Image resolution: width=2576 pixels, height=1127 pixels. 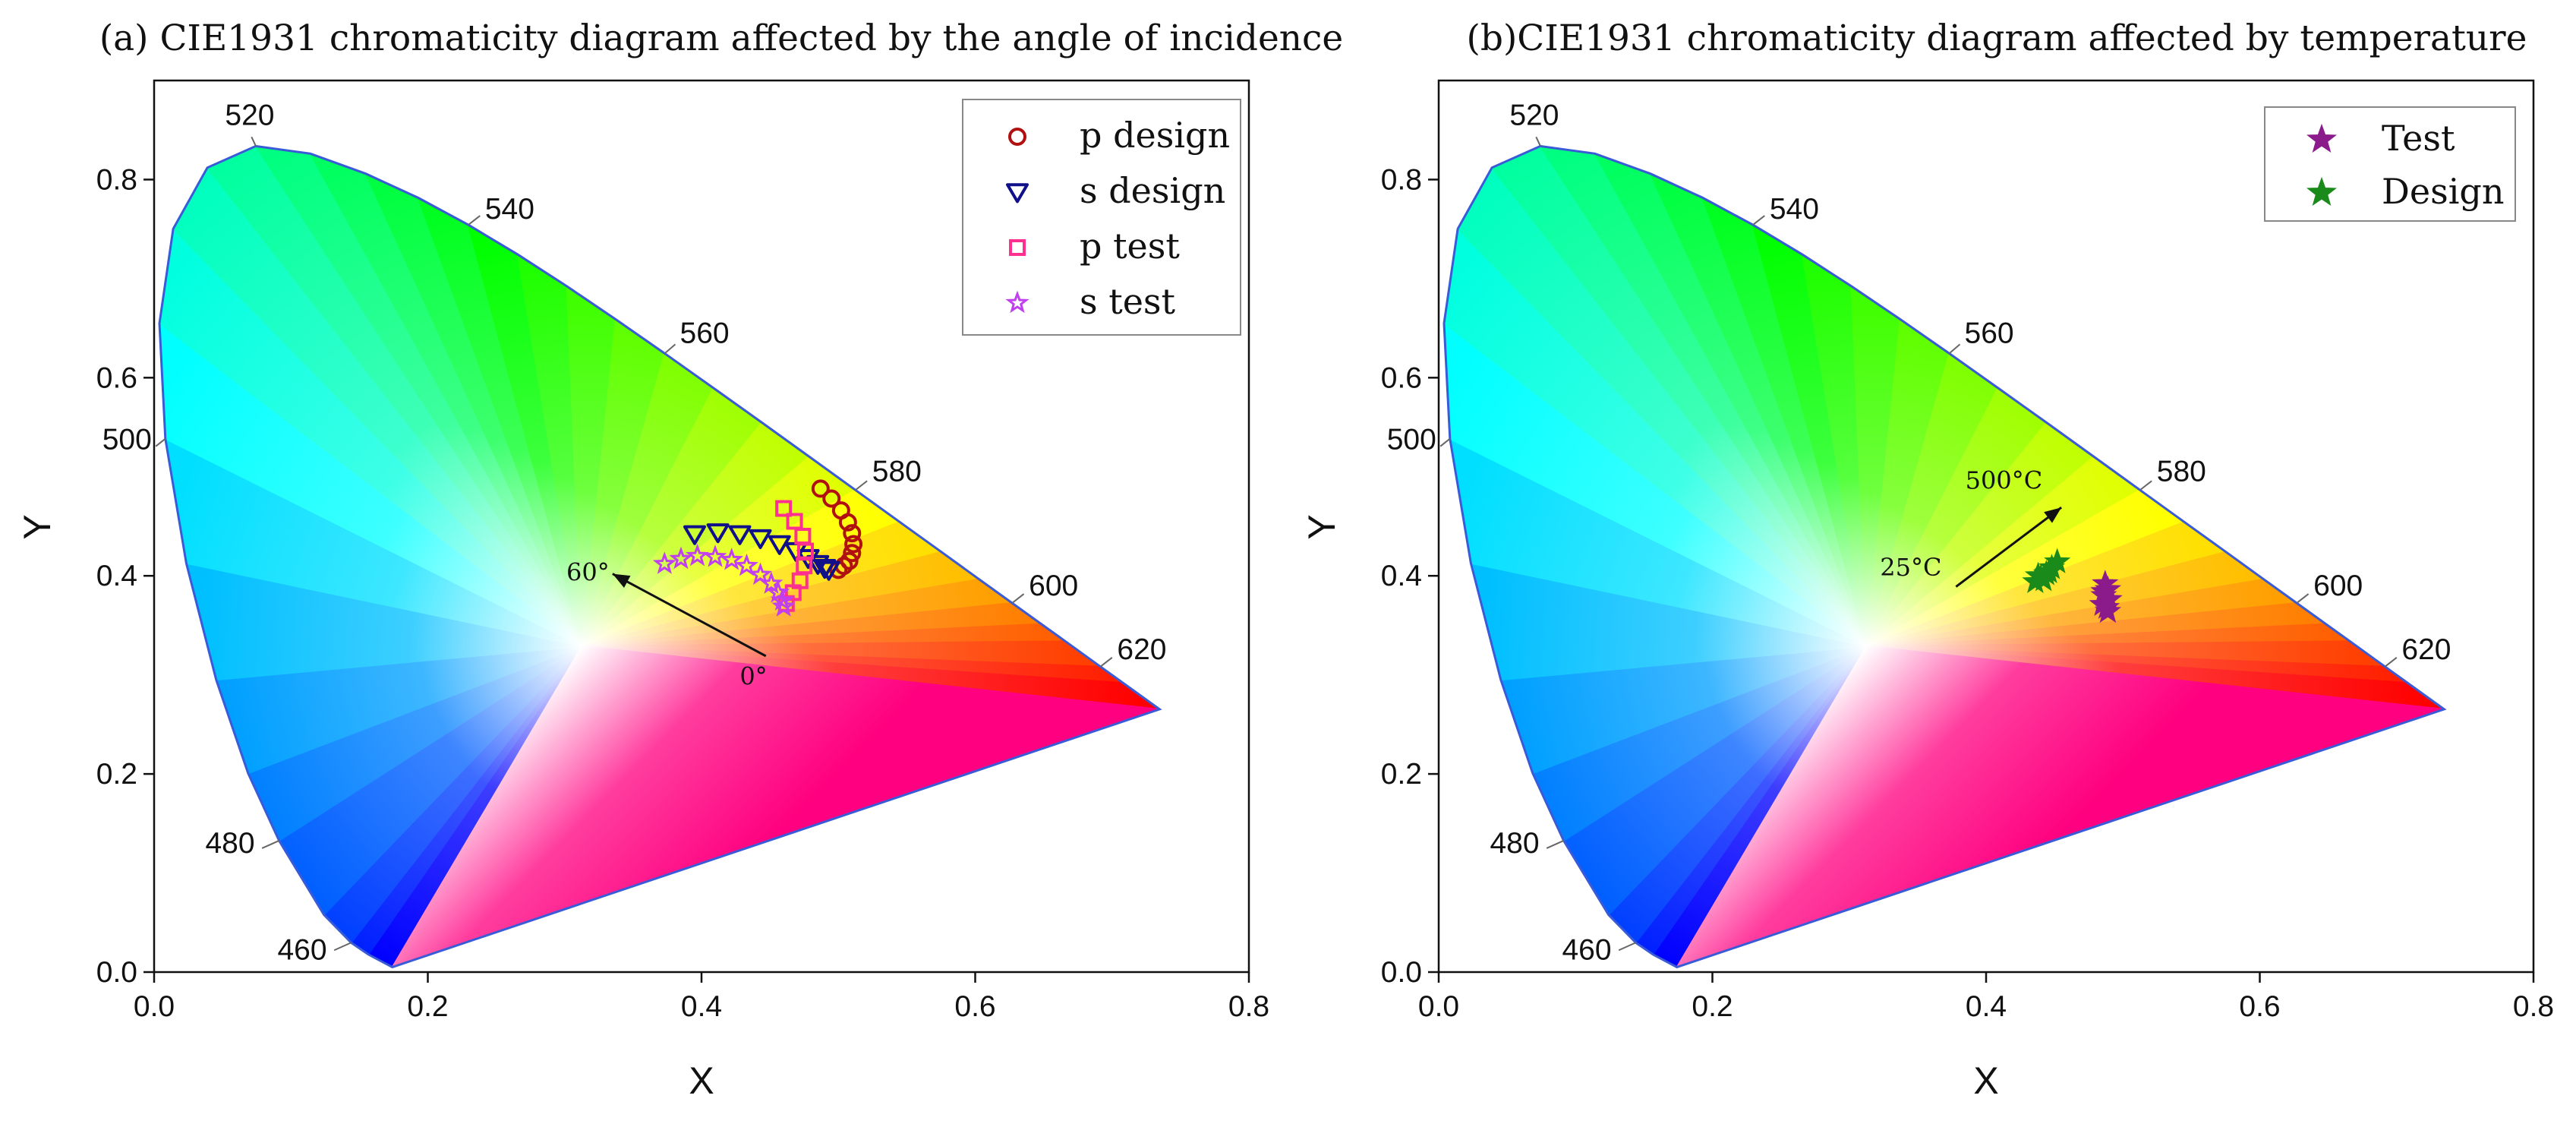 What do you see at coordinates (1155, 135) in the screenshot?
I see `legend-label-p-design: p design` at bounding box center [1155, 135].